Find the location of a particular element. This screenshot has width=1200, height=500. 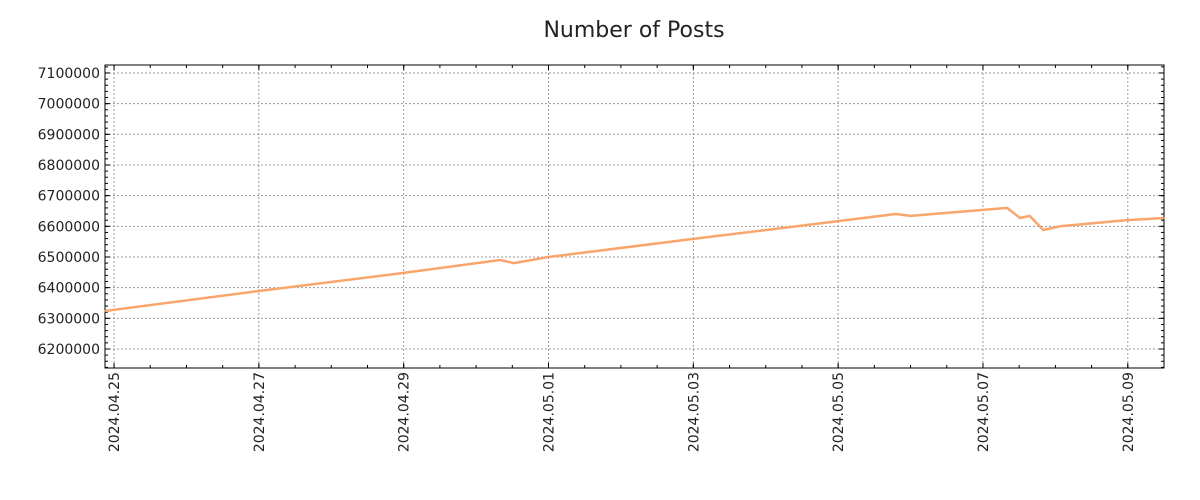

chart-title: Number of Posts is located at coordinates (633, 30).